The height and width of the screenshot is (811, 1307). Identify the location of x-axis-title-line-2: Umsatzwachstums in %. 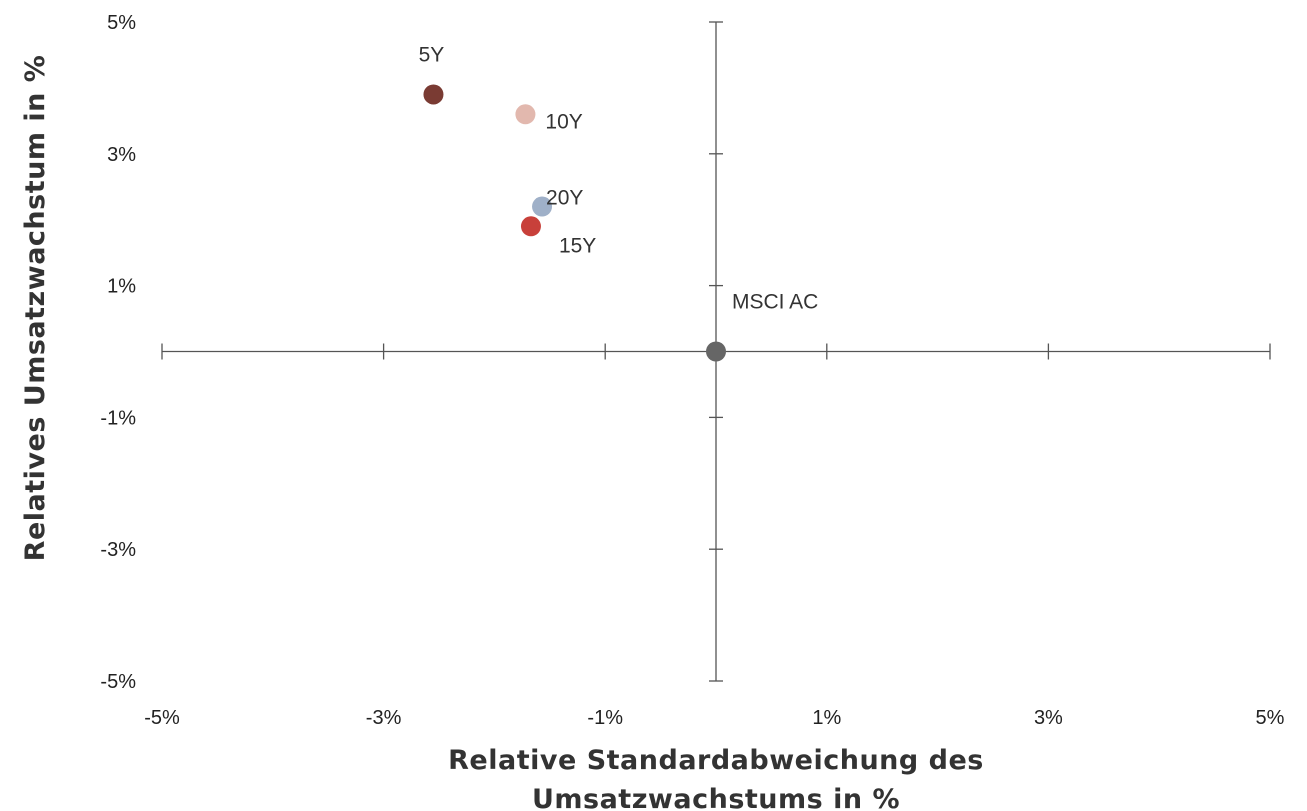
(716, 797).